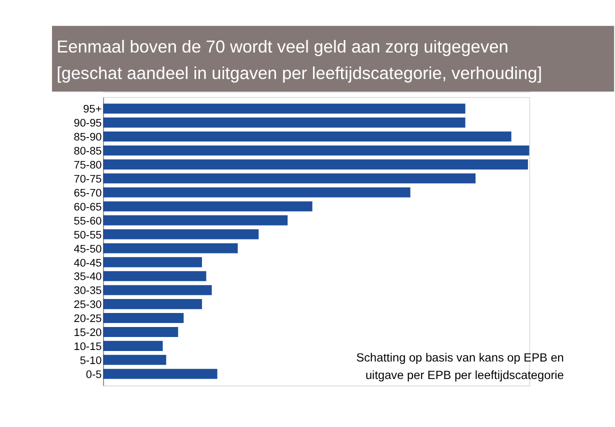 The height and width of the screenshot is (427, 615). Describe the element at coordinates (94, 374) in the screenshot. I see `y-tick-label: 0-5` at that location.